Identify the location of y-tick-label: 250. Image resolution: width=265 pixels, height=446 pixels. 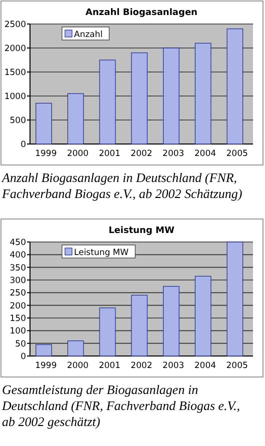
(18, 293).